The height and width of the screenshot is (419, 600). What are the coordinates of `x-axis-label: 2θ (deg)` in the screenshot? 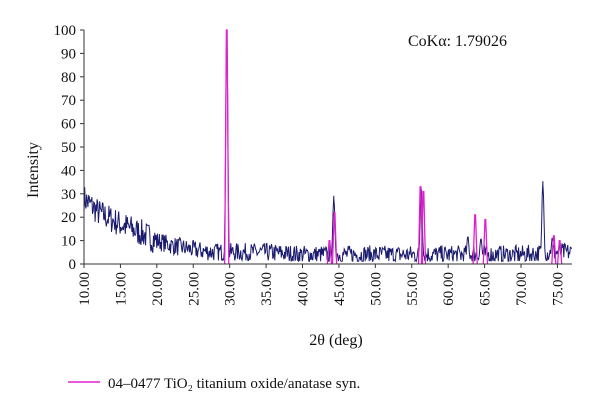 It's located at (335, 340).